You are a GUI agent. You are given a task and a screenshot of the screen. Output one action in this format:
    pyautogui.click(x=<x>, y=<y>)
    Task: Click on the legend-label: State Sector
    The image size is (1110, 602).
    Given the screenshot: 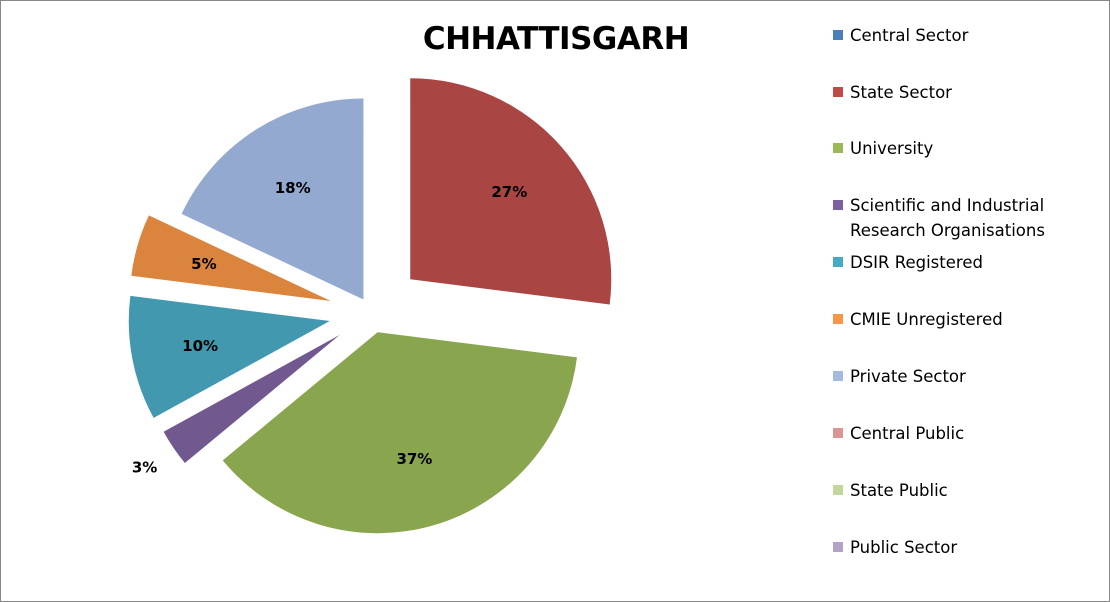 What is the action you would take?
    pyautogui.click(x=901, y=92)
    